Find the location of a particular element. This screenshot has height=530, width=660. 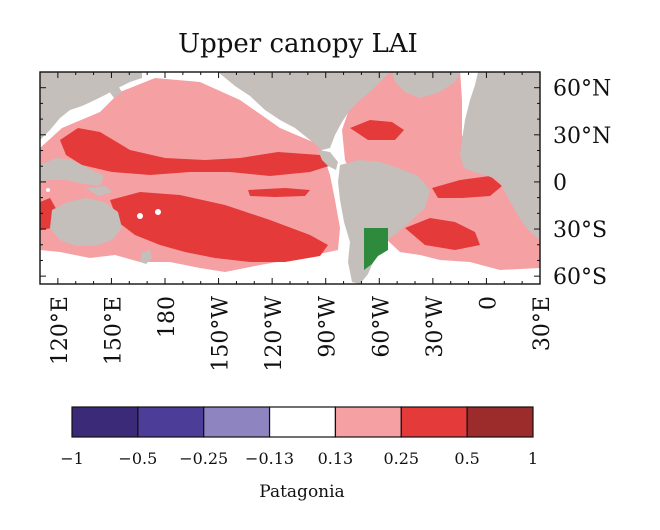

land-asia is located at coordinates (91, 106).